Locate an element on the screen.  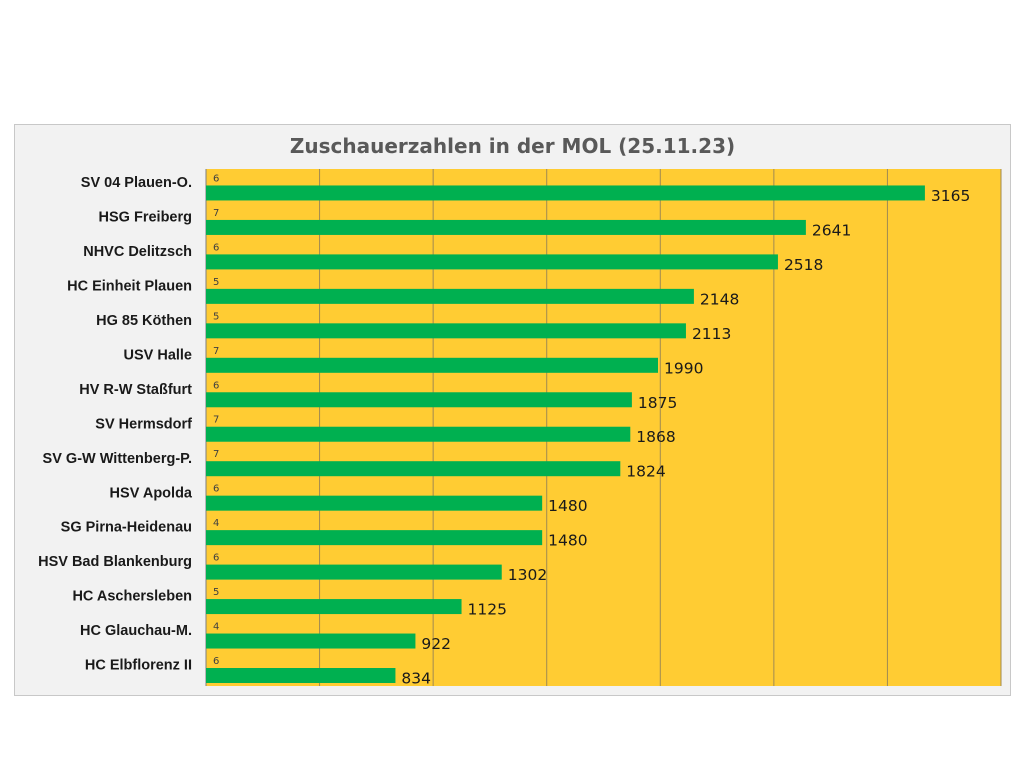
category-label: HSG Freiberg is located at coordinates (145, 218).